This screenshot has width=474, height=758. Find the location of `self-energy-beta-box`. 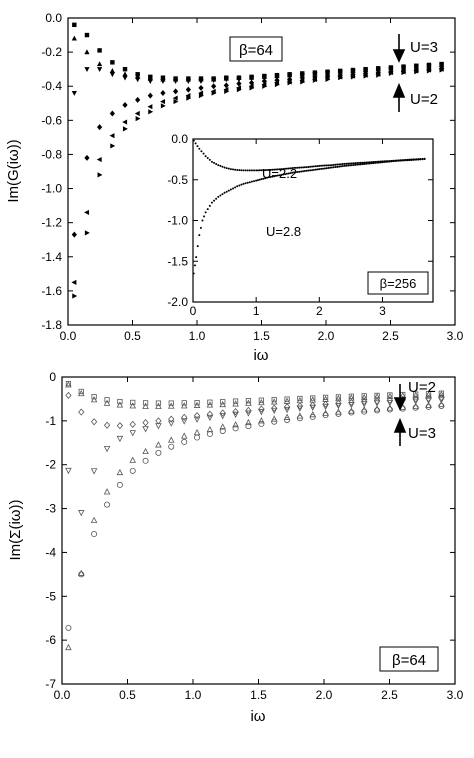

self-energy-beta-box is located at coordinates (409, 659).